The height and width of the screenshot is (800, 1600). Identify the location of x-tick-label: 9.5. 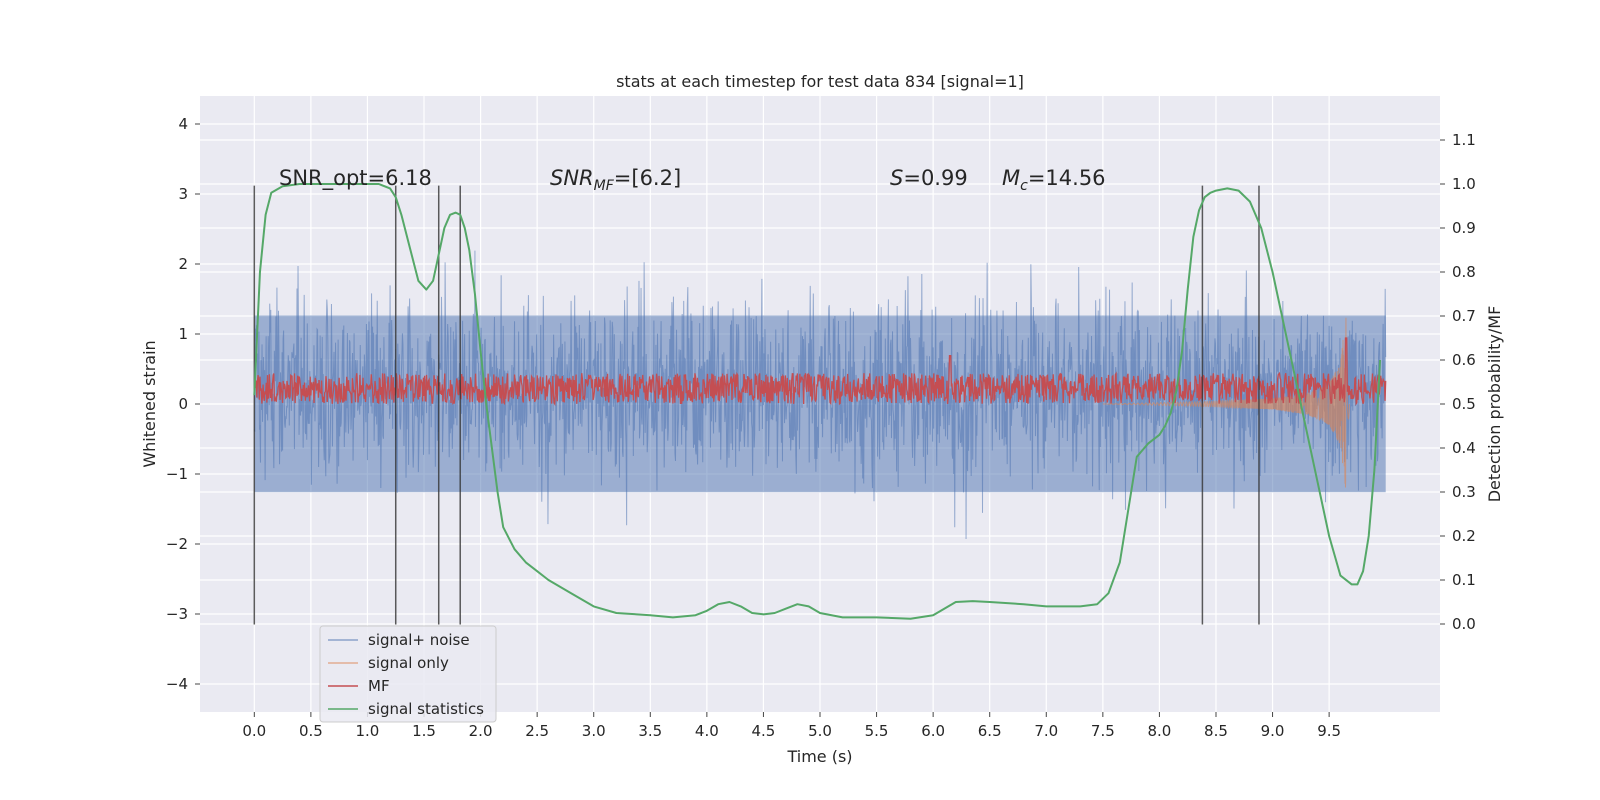
(1329, 731).